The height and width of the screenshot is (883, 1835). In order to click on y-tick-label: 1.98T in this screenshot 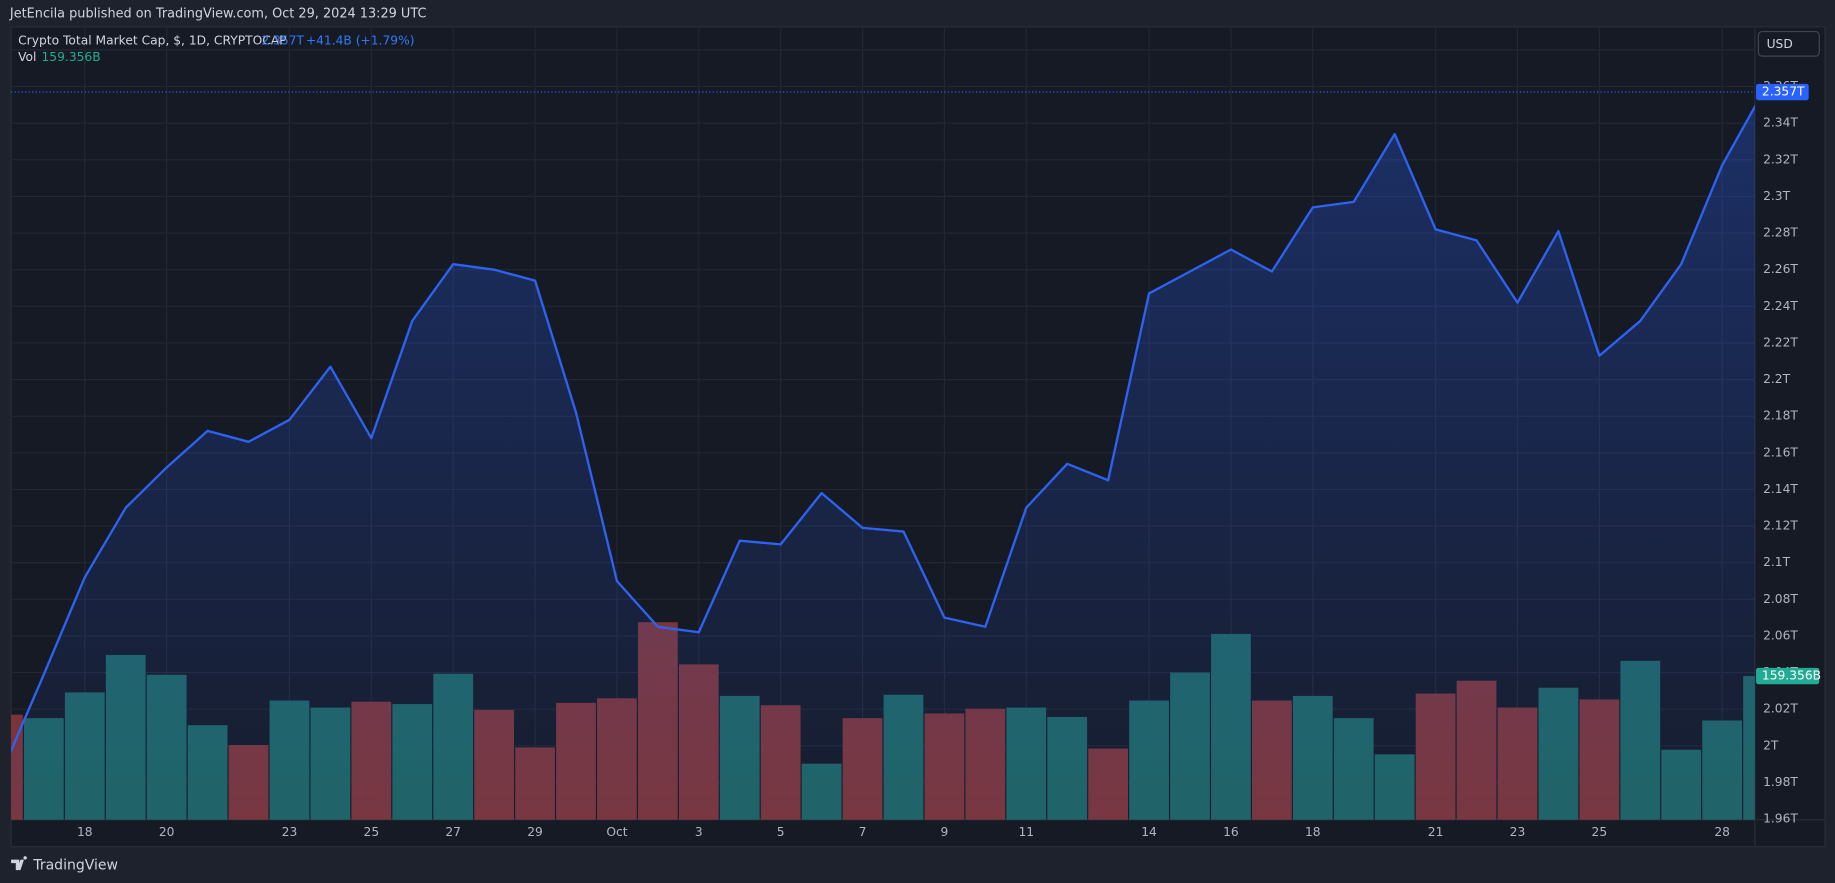, I will do `click(1780, 782)`.